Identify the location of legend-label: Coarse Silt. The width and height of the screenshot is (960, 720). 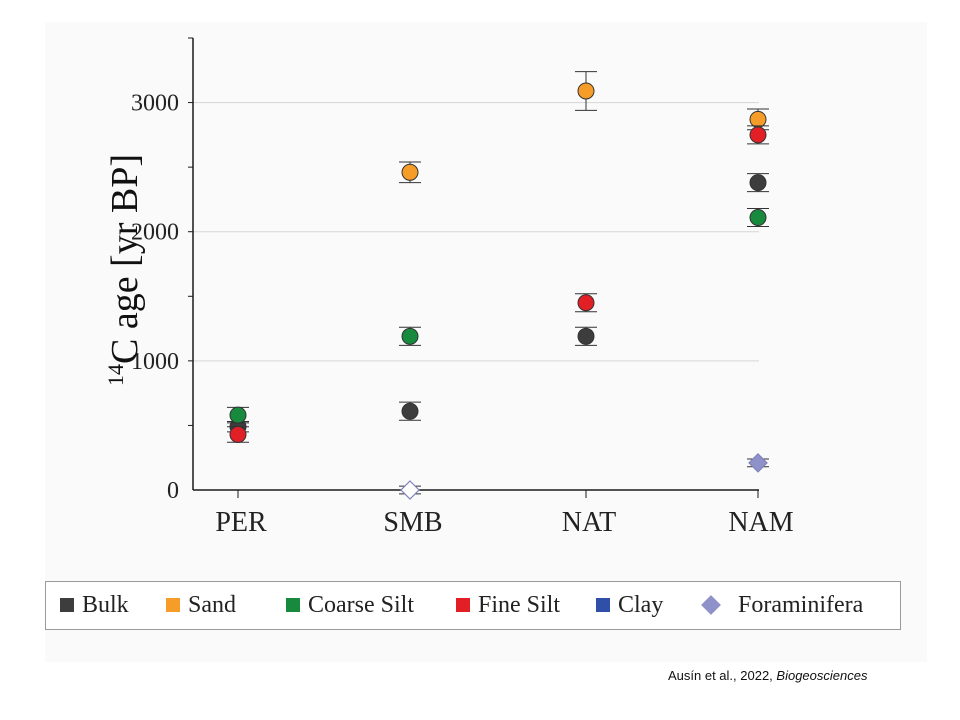
(361, 604).